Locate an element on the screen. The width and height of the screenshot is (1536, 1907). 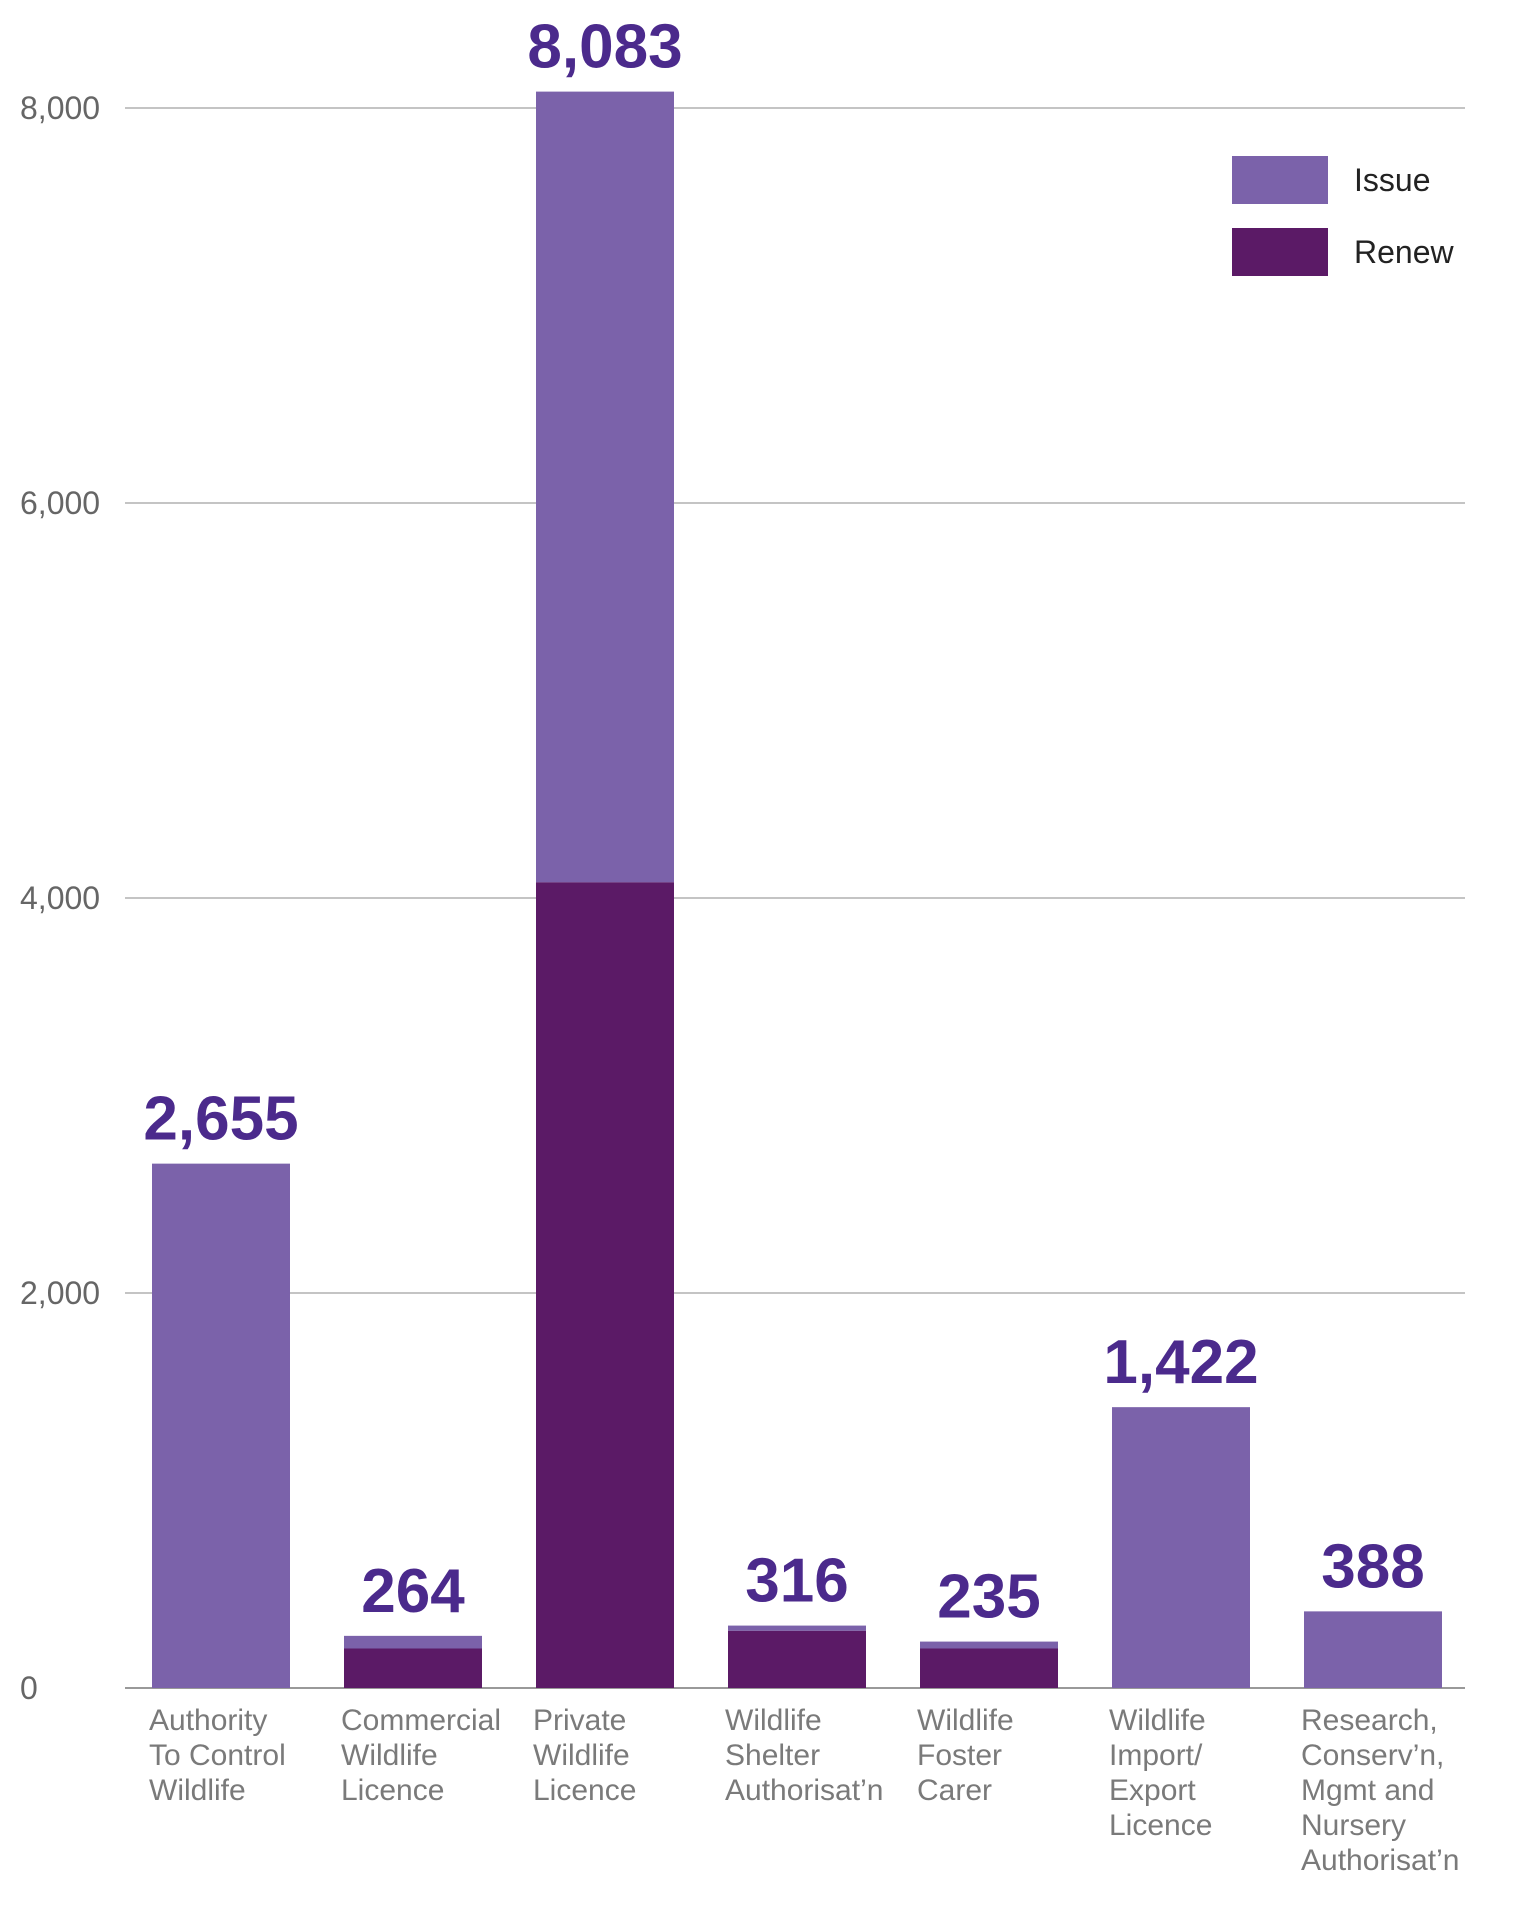
x-category-label-line: To Control is located at coordinates (217, 1755).